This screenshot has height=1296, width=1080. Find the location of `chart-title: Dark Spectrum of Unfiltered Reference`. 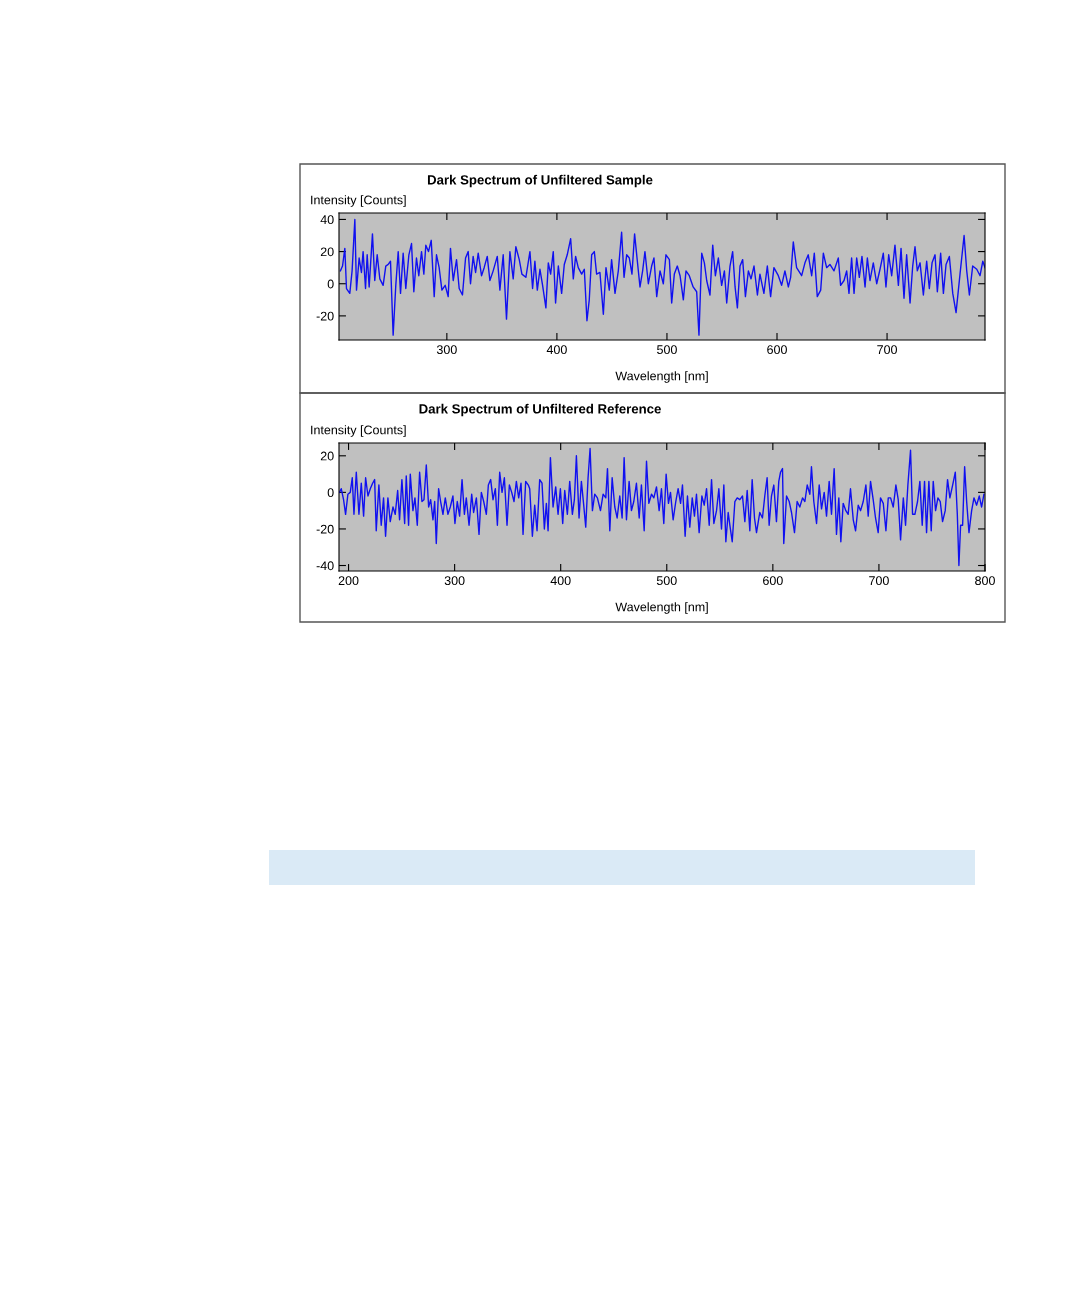

chart-title: Dark Spectrum of Unfiltered Reference is located at coordinates (540, 410).